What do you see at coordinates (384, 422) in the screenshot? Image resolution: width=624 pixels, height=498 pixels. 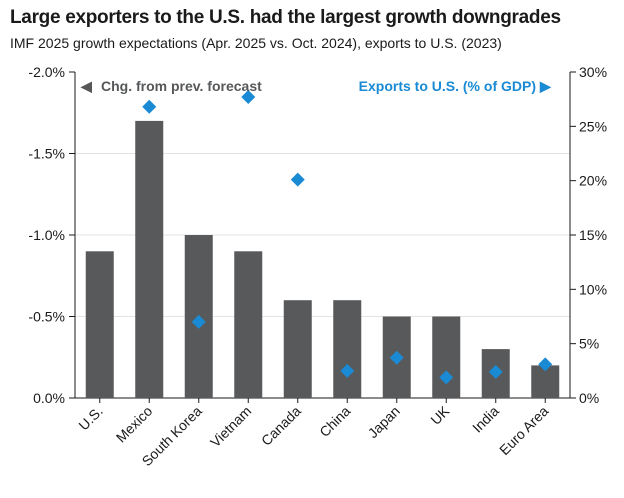 I see `category-label: Japan` at bounding box center [384, 422].